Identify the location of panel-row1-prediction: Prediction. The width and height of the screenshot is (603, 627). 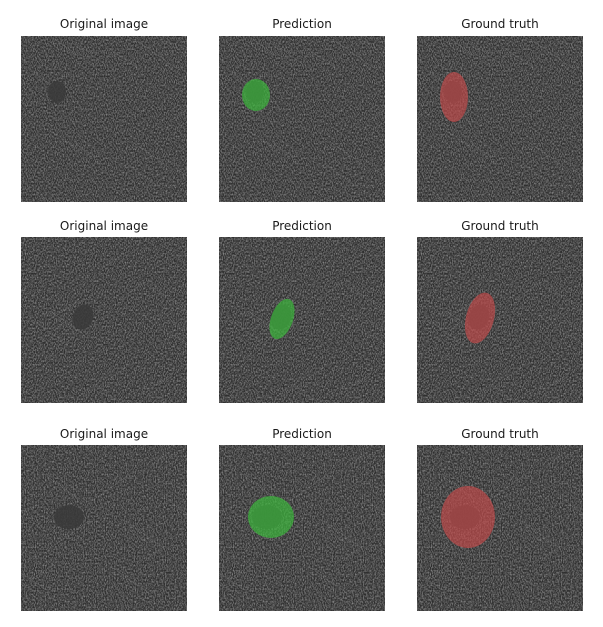
(302, 109).